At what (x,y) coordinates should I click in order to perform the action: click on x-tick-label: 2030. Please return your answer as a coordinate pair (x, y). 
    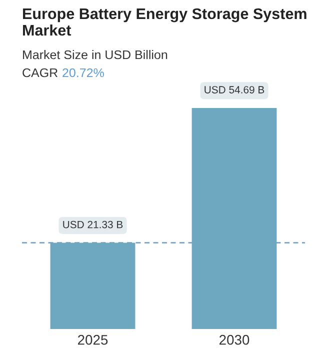
    Looking at the image, I should click on (235, 339).